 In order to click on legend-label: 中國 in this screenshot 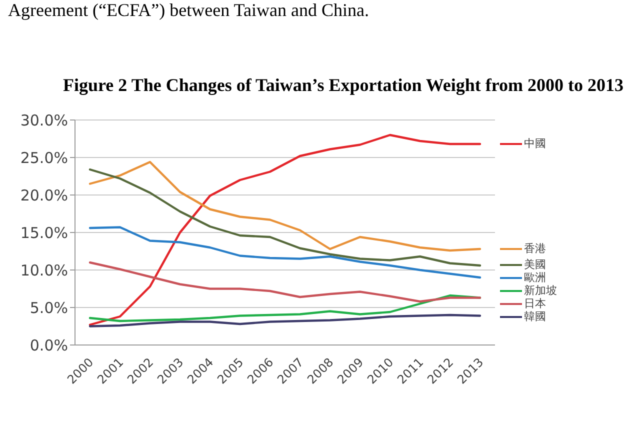, I will do `click(535, 143)`.